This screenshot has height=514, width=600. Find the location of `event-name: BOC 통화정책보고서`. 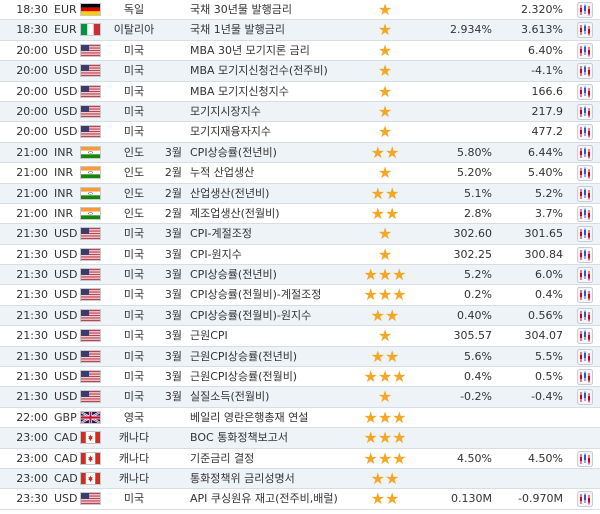

event-name: BOC 통화정책보고서 is located at coordinates (239, 438).